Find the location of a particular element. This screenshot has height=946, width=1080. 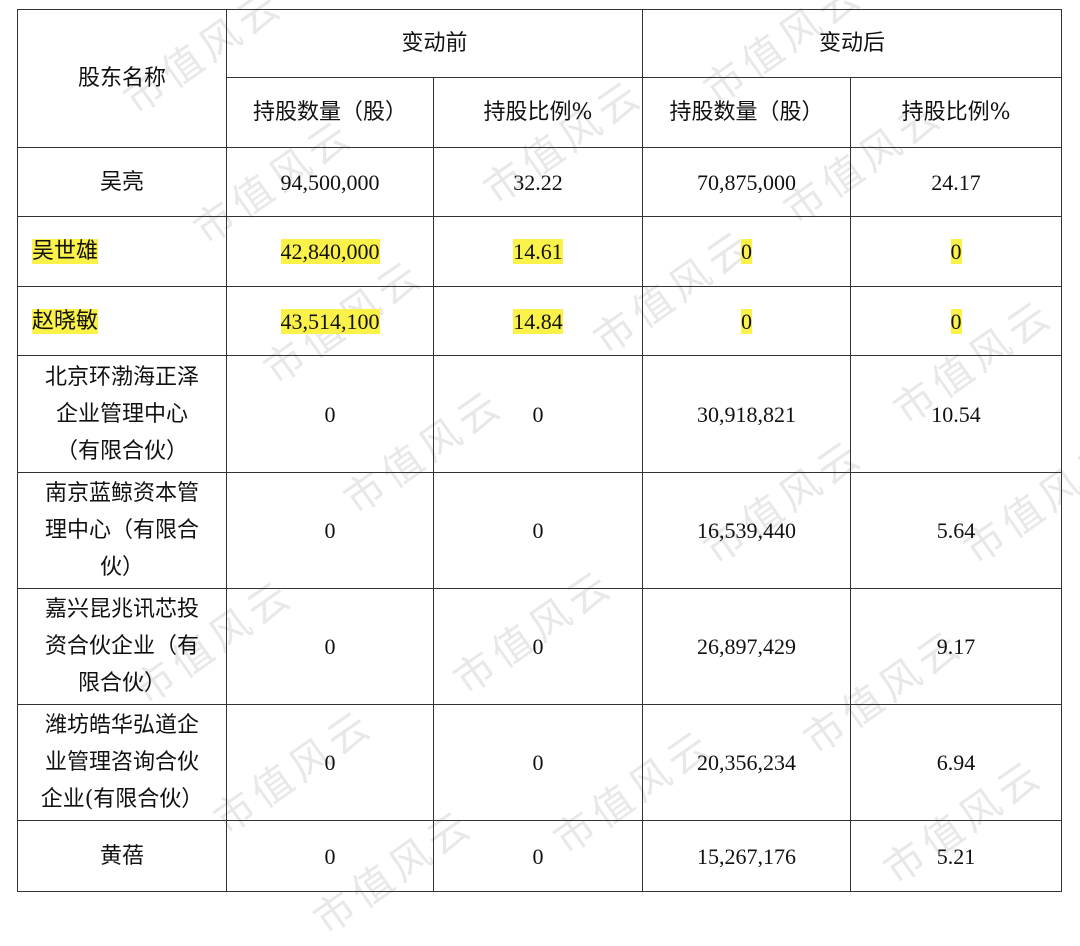

shareholder-name-line: 伙） is located at coordinates (121, 567).